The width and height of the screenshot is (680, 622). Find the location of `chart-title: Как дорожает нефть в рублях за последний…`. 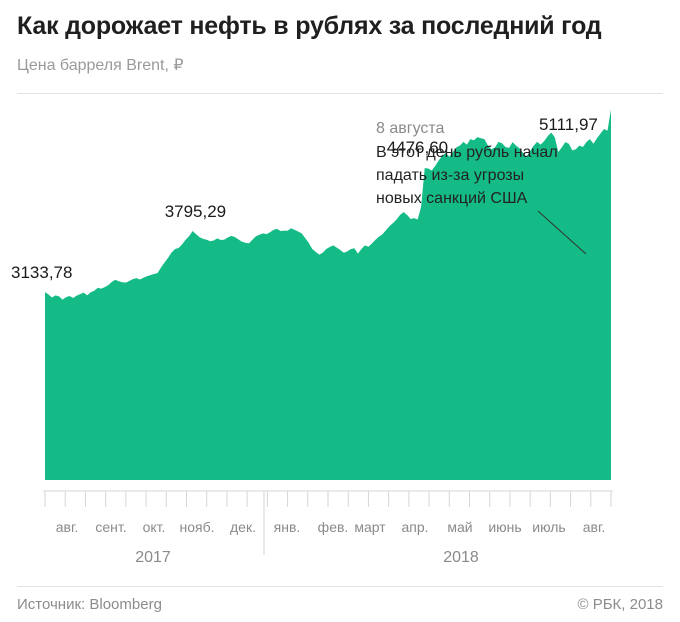

chart-title: Как дорожает нефть в рублях за последний… is located at coordinates (309, 26).